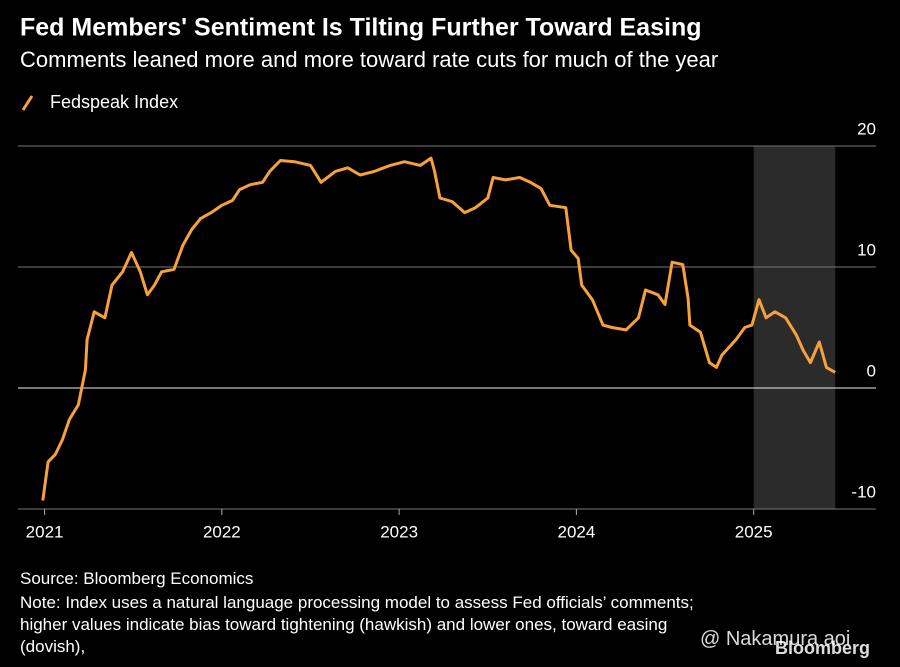  What do you see at coordinates (137, 578) in the screenshot?
I see `source: Source: Bloomberg Economics` at bounding box center [137, 578].